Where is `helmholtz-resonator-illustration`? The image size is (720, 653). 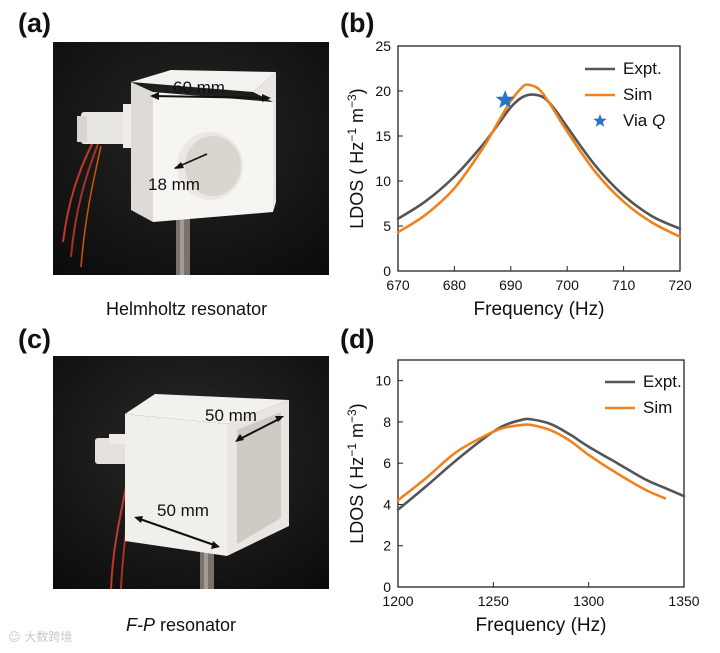 helmholtz-resonator-illustration is located at coordinates (191, 158).